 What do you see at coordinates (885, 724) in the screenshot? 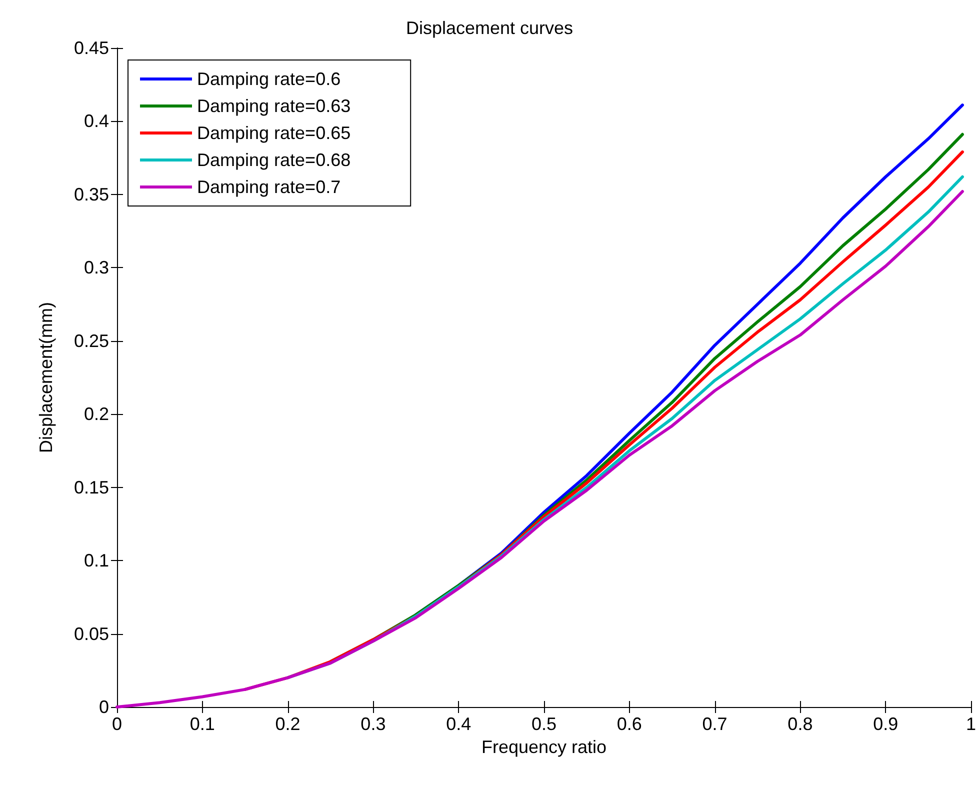
I see `x-tick-label: 0.9` at bounding box center [885, 724].